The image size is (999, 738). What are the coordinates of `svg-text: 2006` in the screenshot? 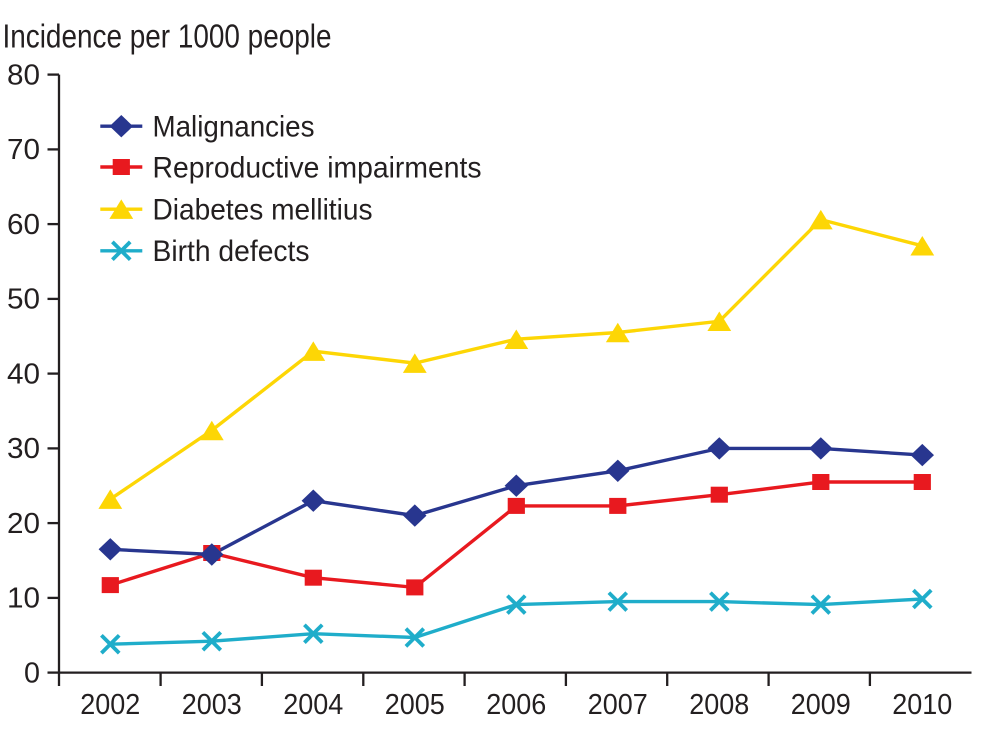 It's located at (516, 705).